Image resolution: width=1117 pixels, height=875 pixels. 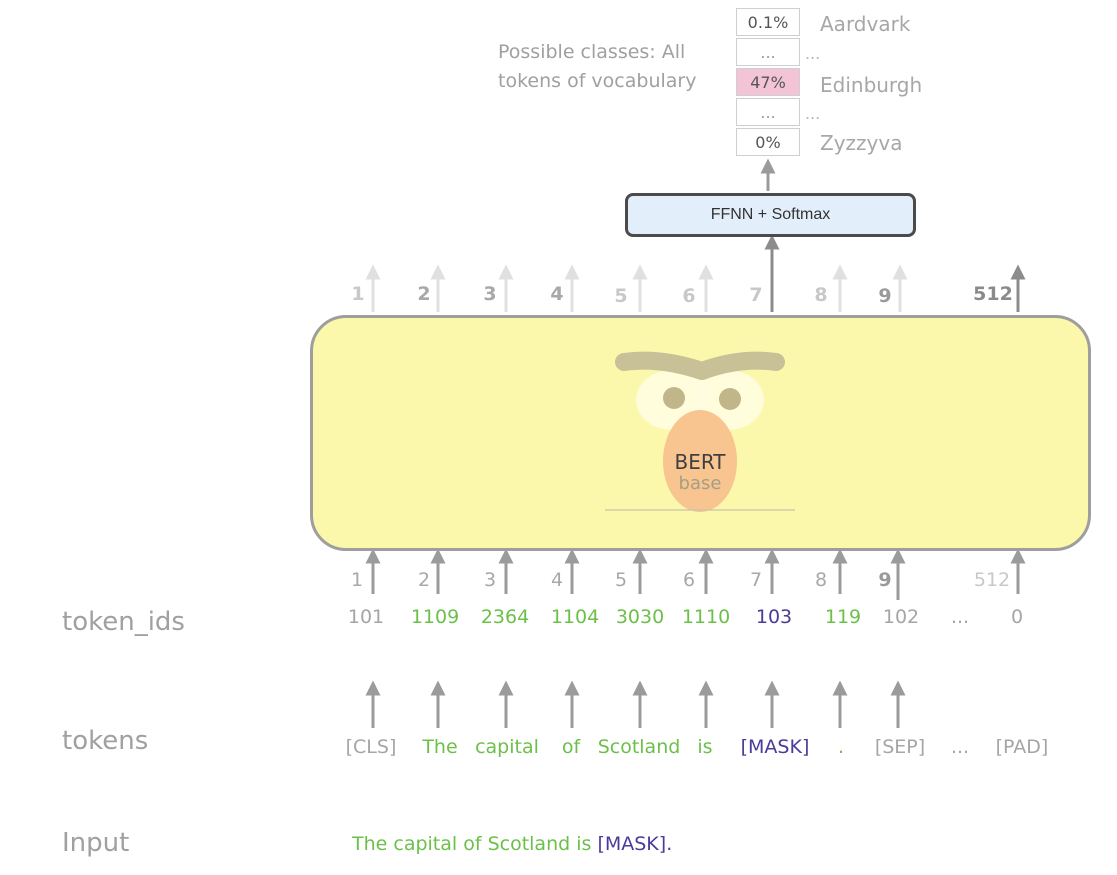 I want to click on token: capital, so click(x=507, y=747).